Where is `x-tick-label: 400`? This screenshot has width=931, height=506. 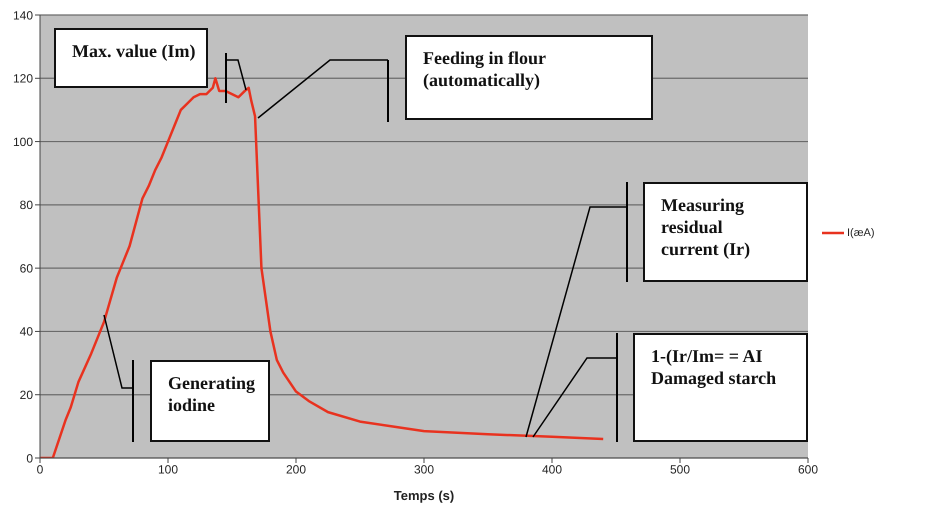 x-tick-label: 400 is located at coordinates (552, 469).